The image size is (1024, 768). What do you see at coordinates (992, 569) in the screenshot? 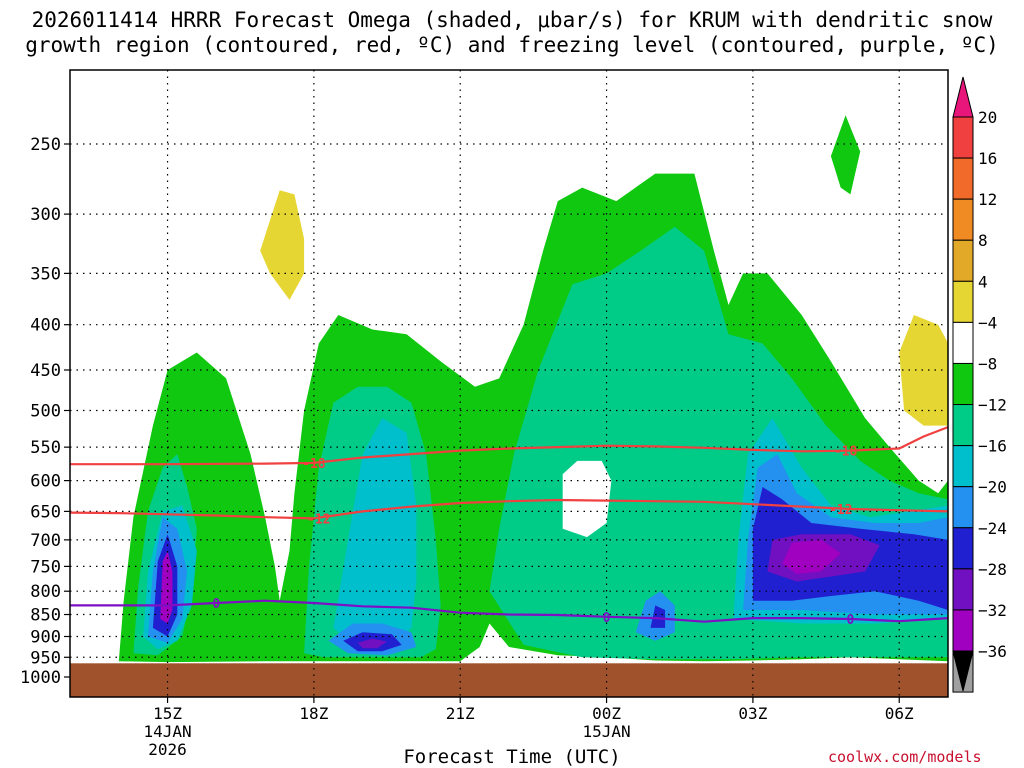
I see `colorbar-label: −28` at bounding box center [992, 569].